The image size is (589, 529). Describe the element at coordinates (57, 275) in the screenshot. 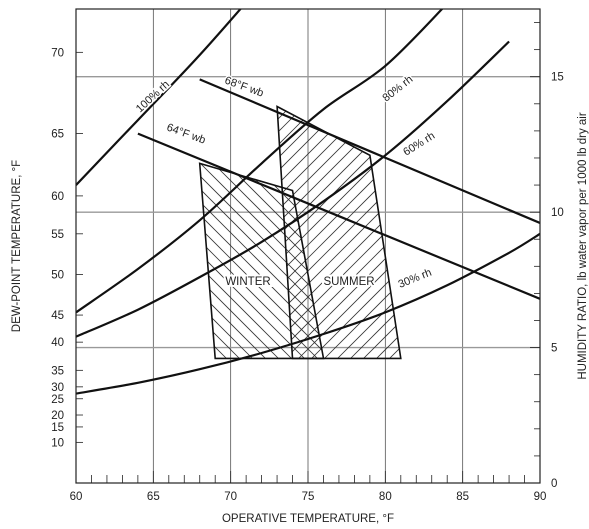

I see `y-left-tick-label: 50` at that location.